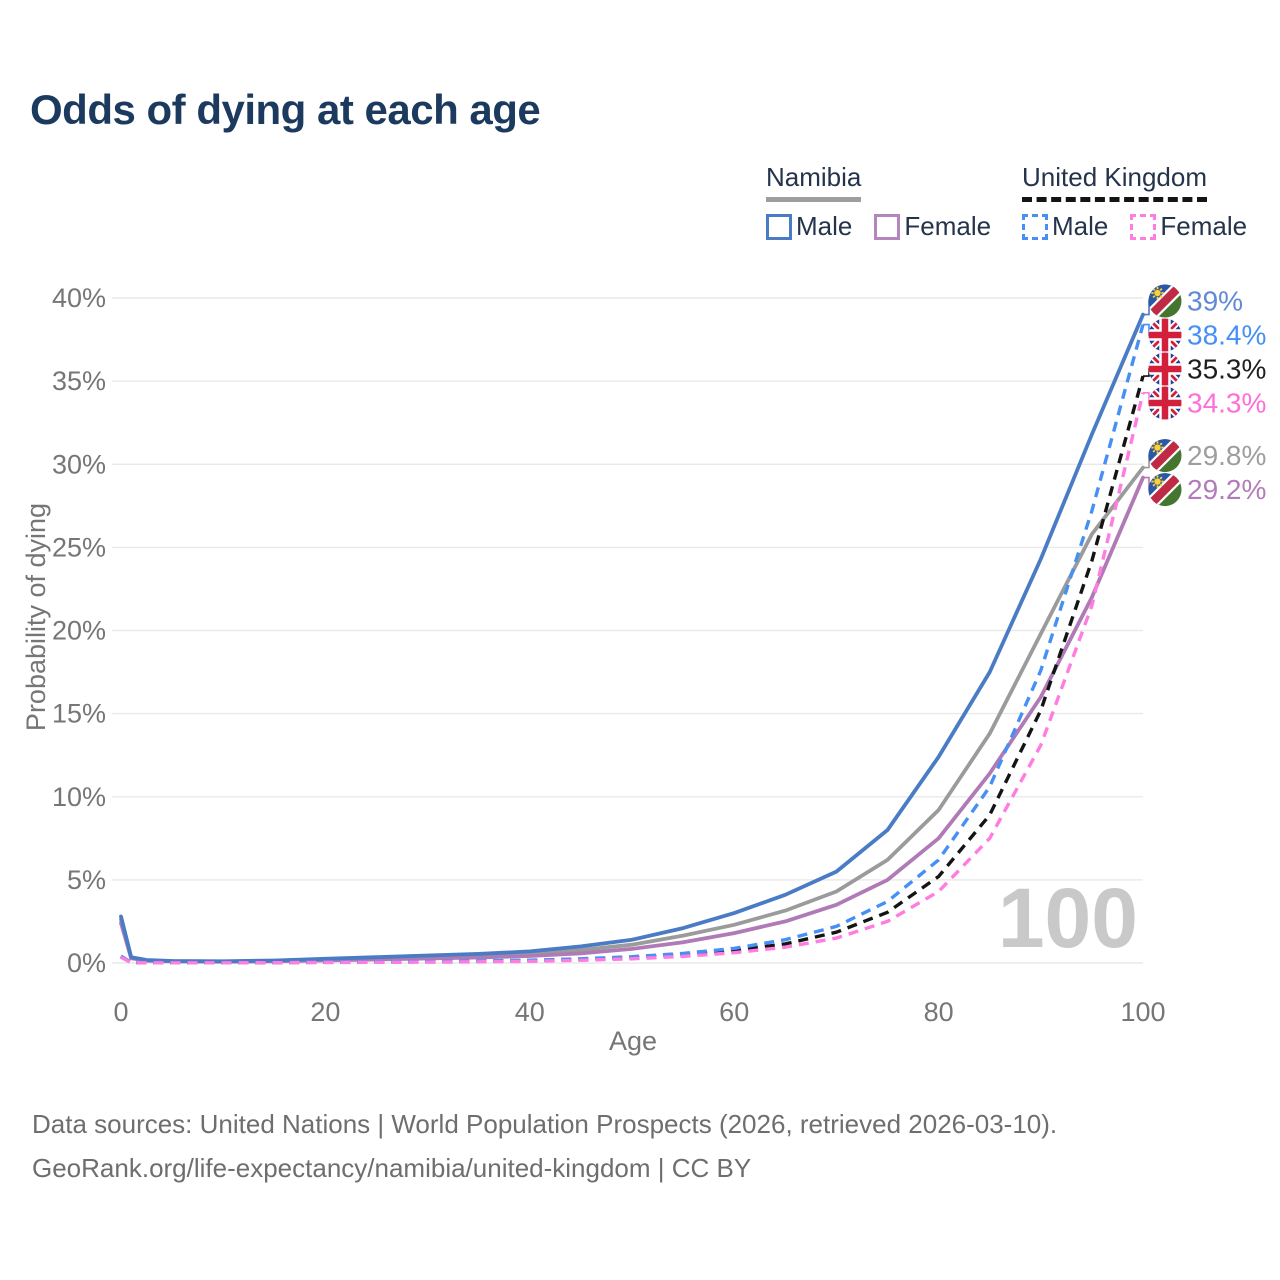 The height and width of the screenshot is (1280, 1280). What do you see at coordinates (633, 1041) in the screenshot?
I see `x-axis-title: Age` at bounding box center [633, 1041].